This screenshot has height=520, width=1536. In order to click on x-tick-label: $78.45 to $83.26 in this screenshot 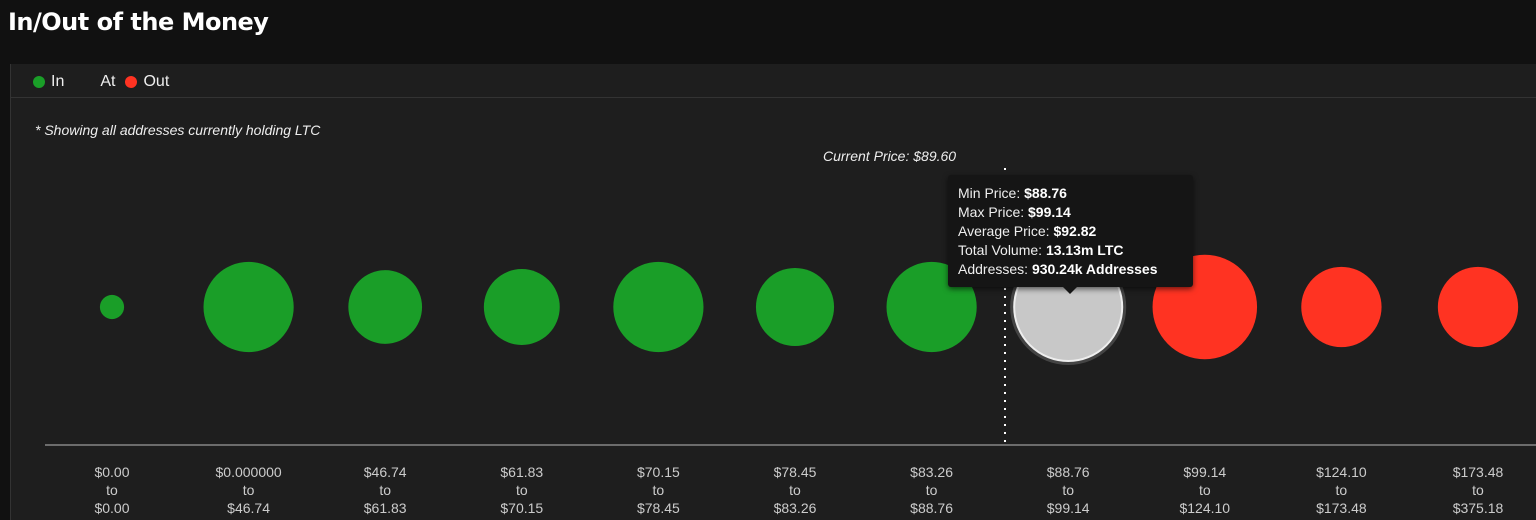, I will do `click(795, 490)`.